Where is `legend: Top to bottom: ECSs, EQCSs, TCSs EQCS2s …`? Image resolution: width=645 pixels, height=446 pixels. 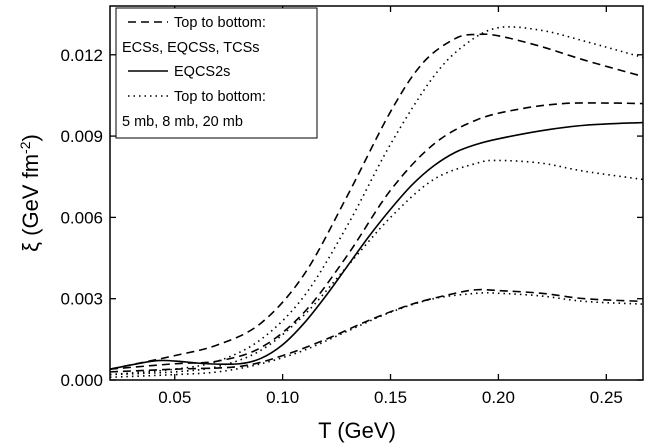 legend: Top to bottom: ECSs, EQCSs, TCSs EQCS2s … is located at coordinates (216, 73).